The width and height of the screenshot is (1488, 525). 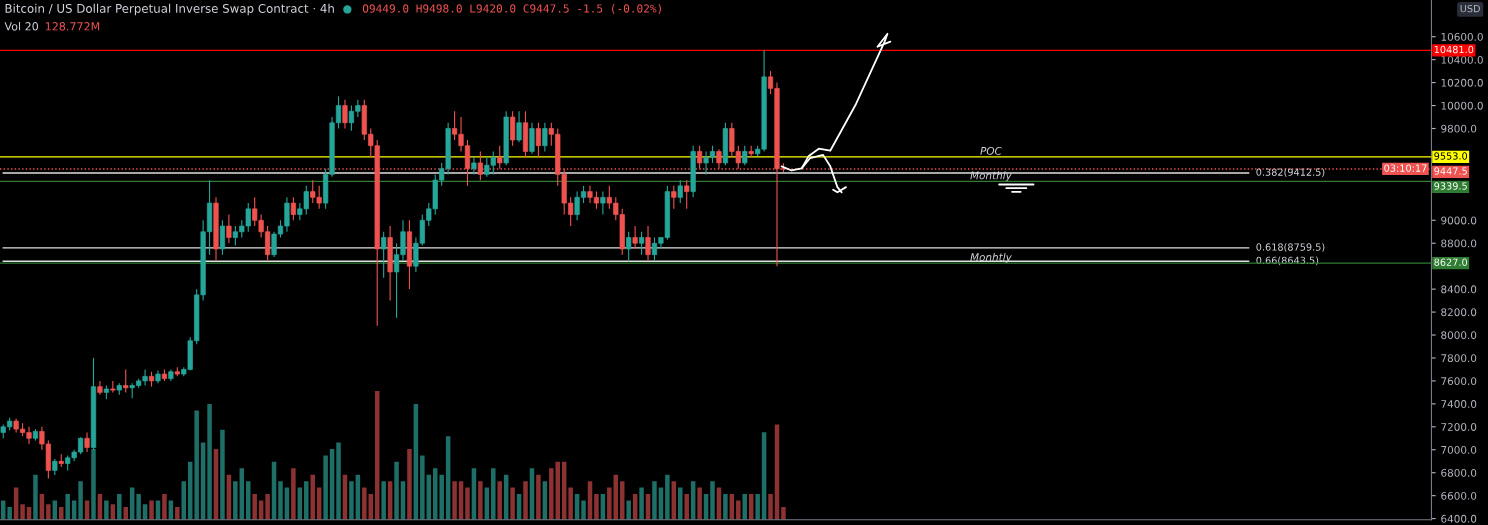 What do you see at coordinates (1454, 49) in the screenshot?
I see `ref-line-label: 10481.0` at bounding box center [1454, 49].